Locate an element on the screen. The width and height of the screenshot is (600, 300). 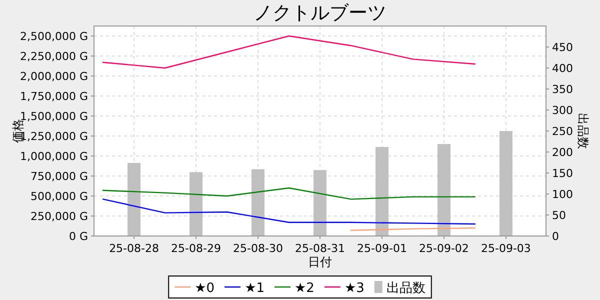
y-tick-label: 0 G is located at coordinates (78, 236).